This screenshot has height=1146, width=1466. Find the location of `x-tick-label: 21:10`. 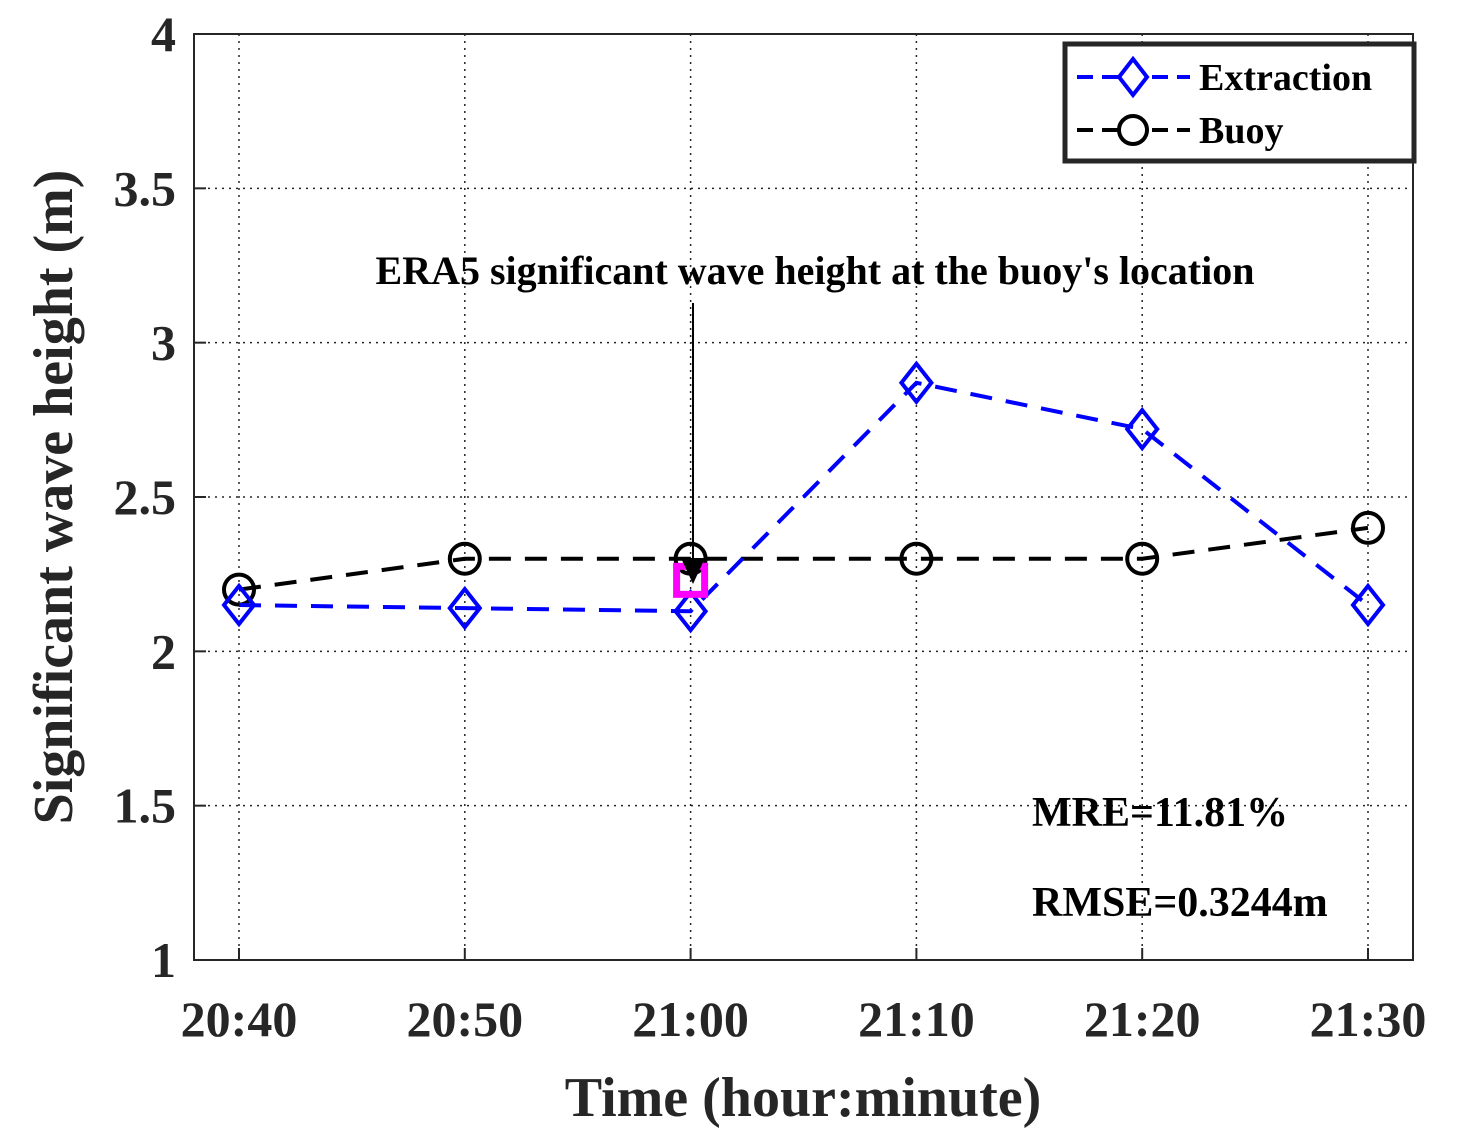

x-tick-label: 21:10 is located at coordinates (916, 1019).